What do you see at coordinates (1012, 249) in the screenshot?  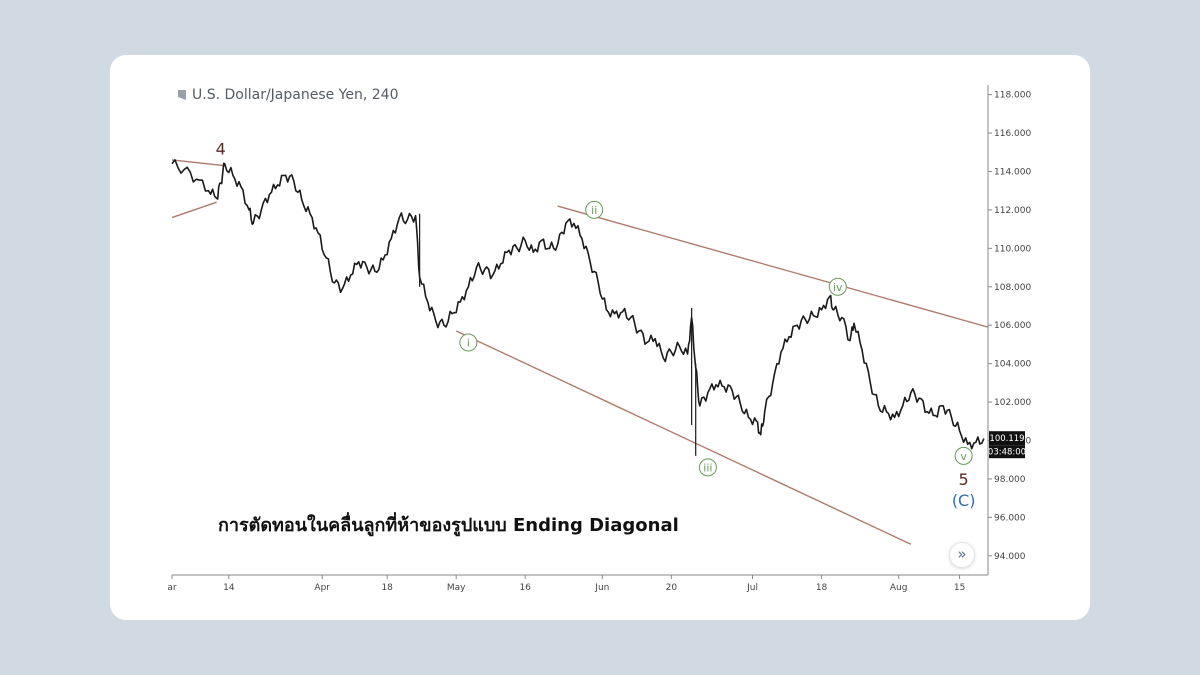 I see `y-tick-label: 110.000` at bounding box center [1012, 249].